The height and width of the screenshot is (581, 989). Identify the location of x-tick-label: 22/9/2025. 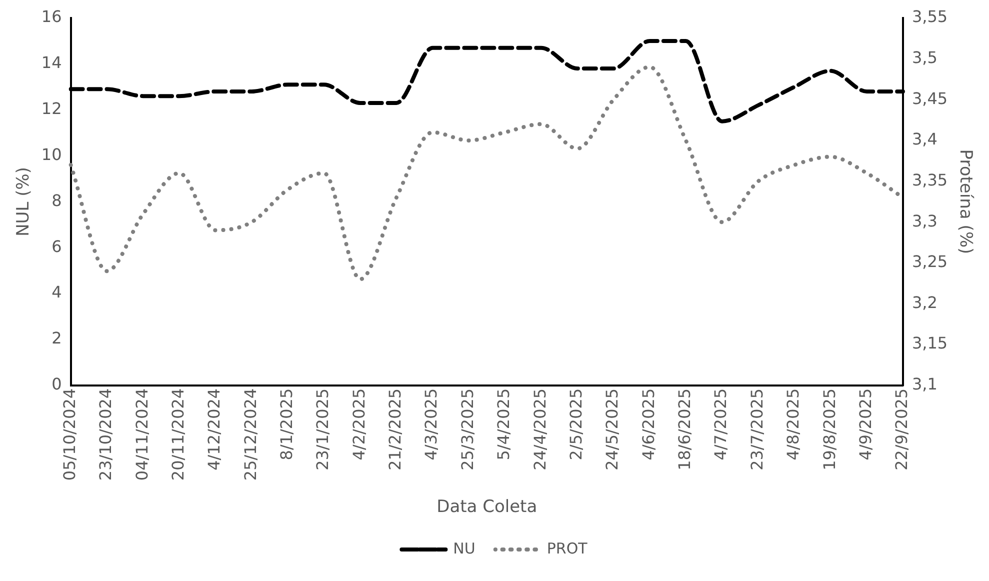
(902, 429).